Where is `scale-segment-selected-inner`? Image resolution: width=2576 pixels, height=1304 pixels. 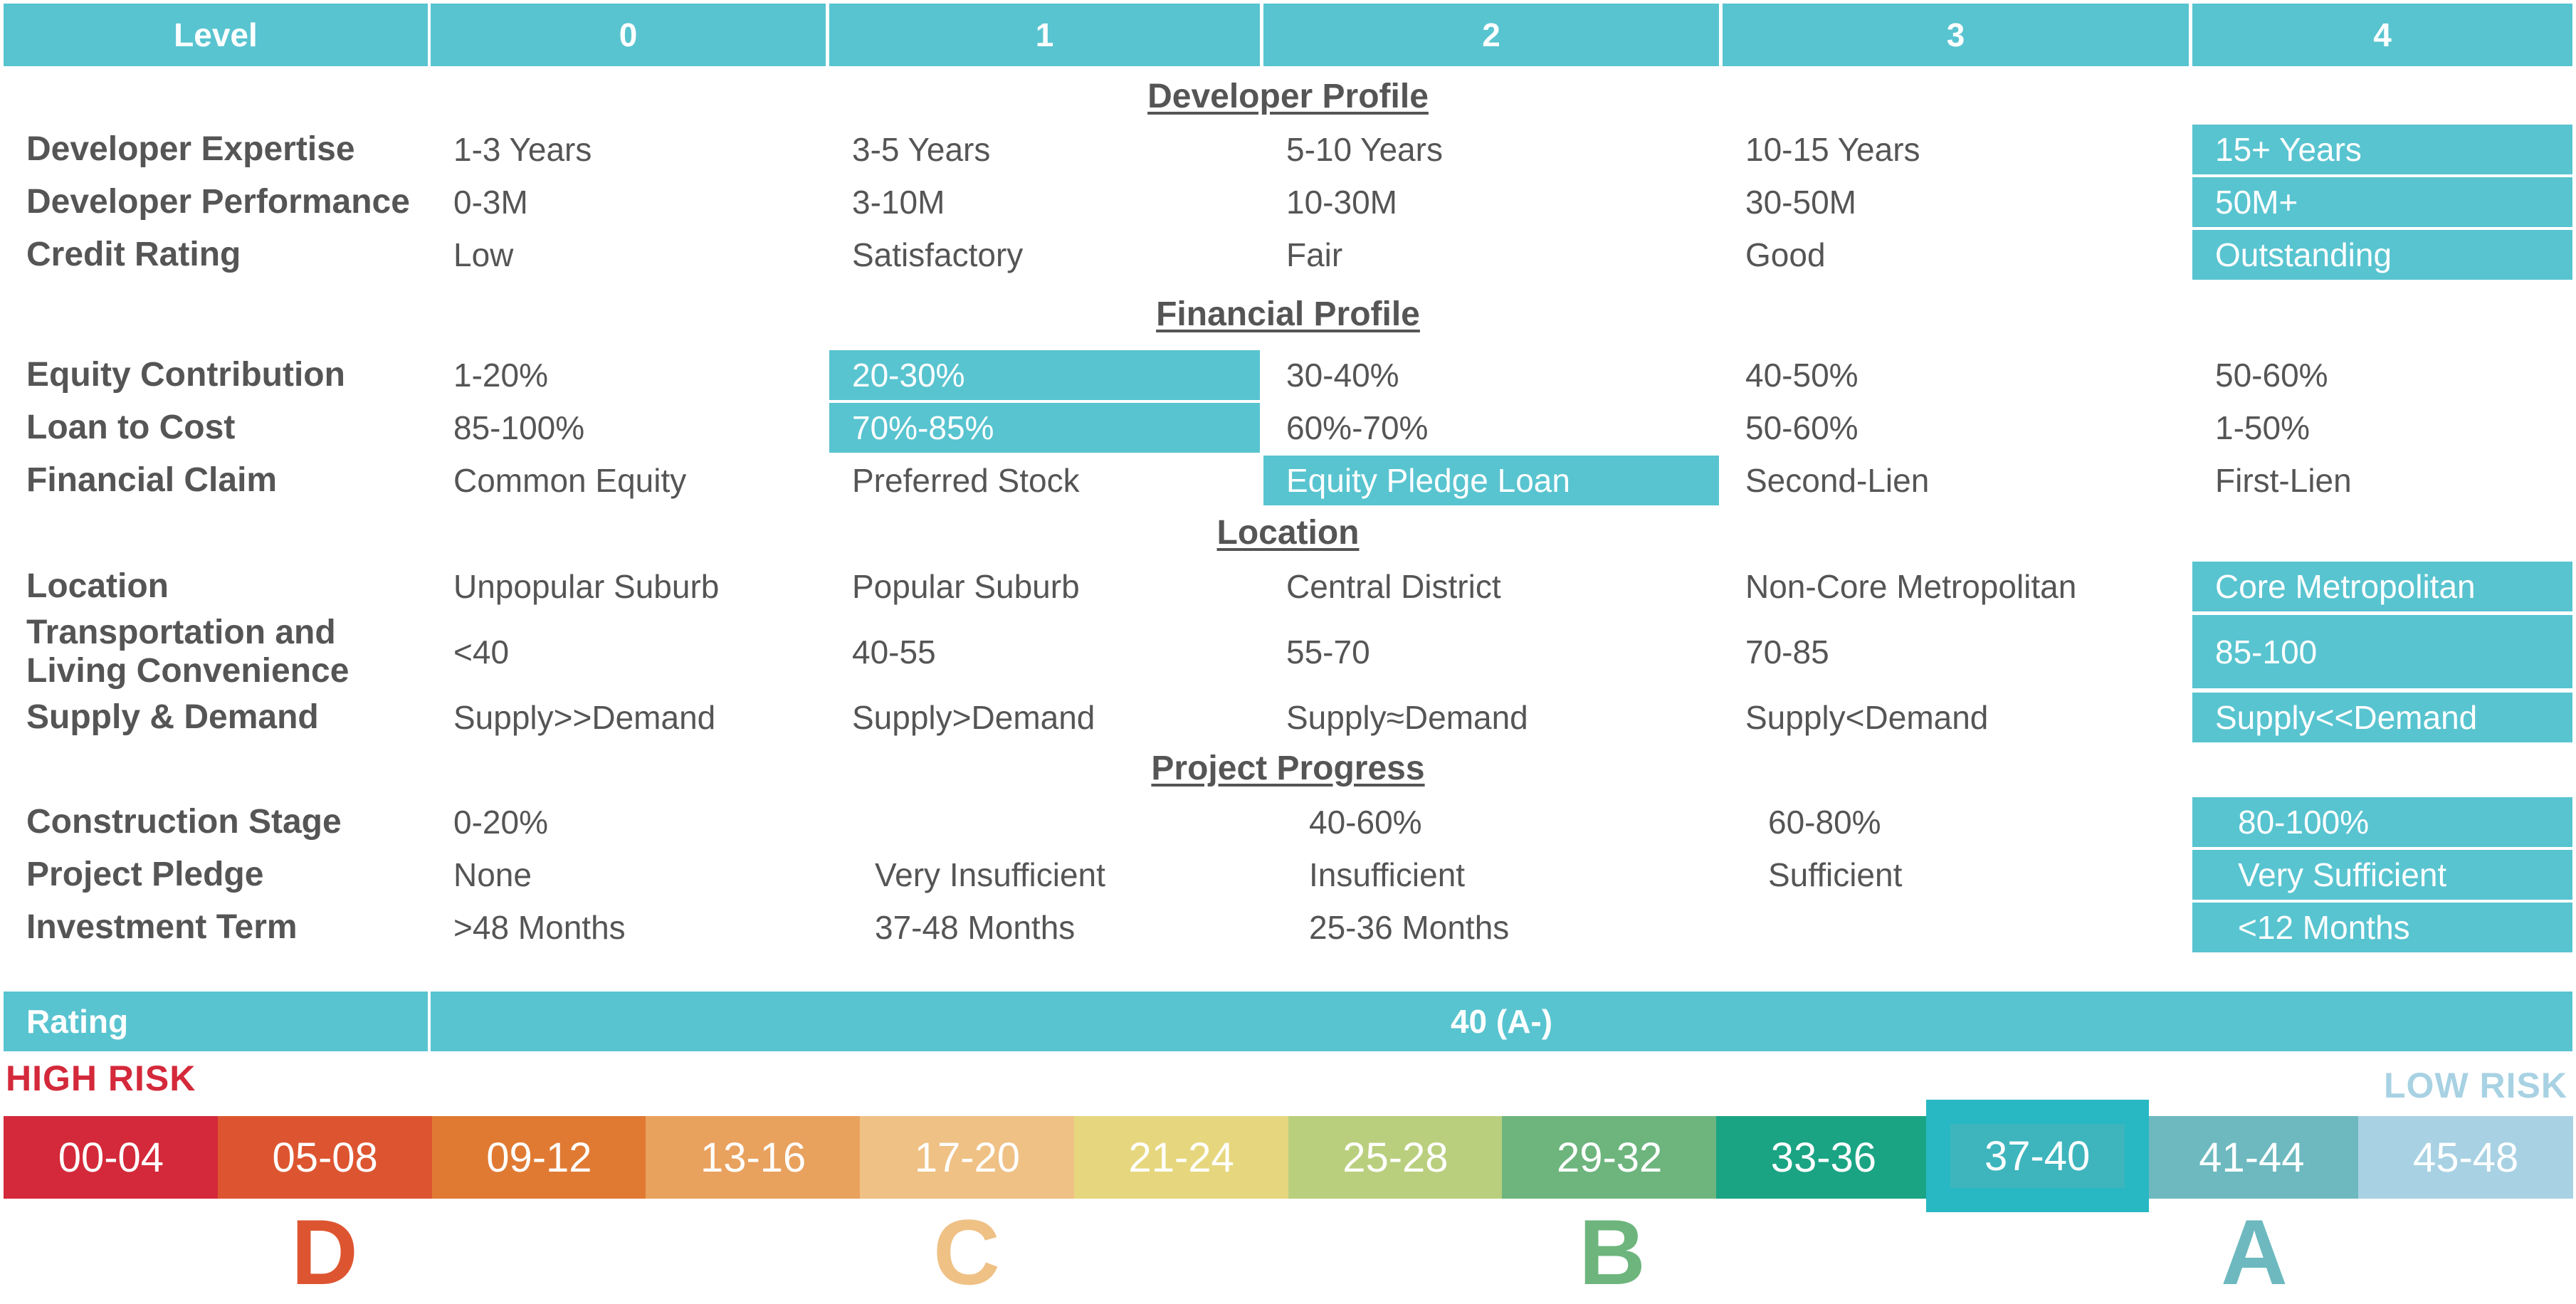
scale-segment-selected-inner is located at coordinates (2038, 1156).